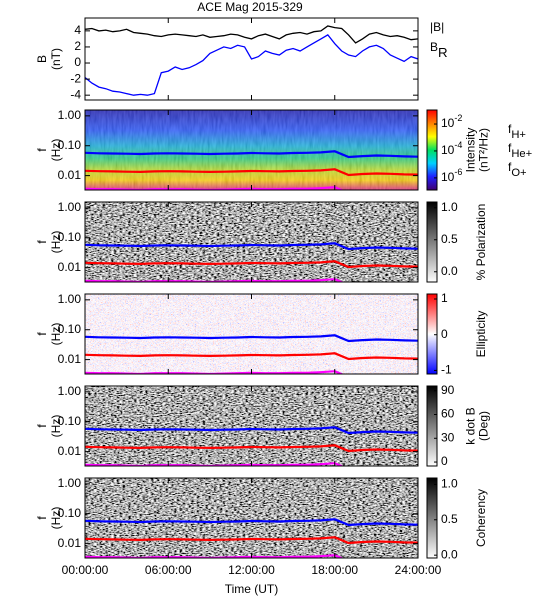  Describe the element at coordinates (444, 298) in the screenshot. I see `colorbar-tick-label: 1` at that location.